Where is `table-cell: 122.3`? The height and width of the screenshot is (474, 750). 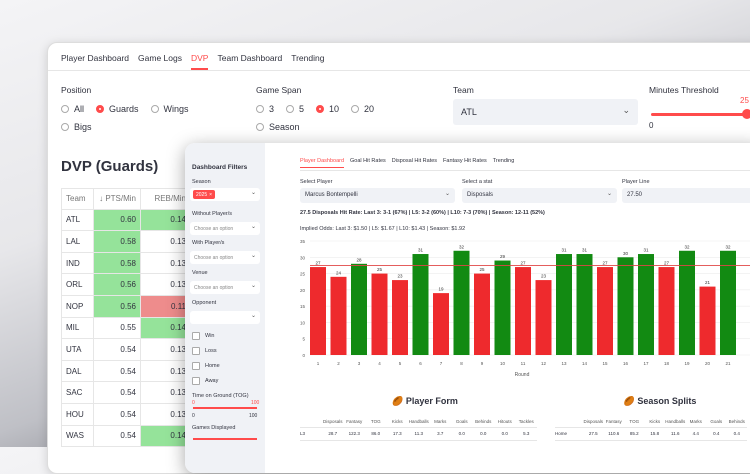
table-cell: 122.3 is located at coordinates (354, 433).